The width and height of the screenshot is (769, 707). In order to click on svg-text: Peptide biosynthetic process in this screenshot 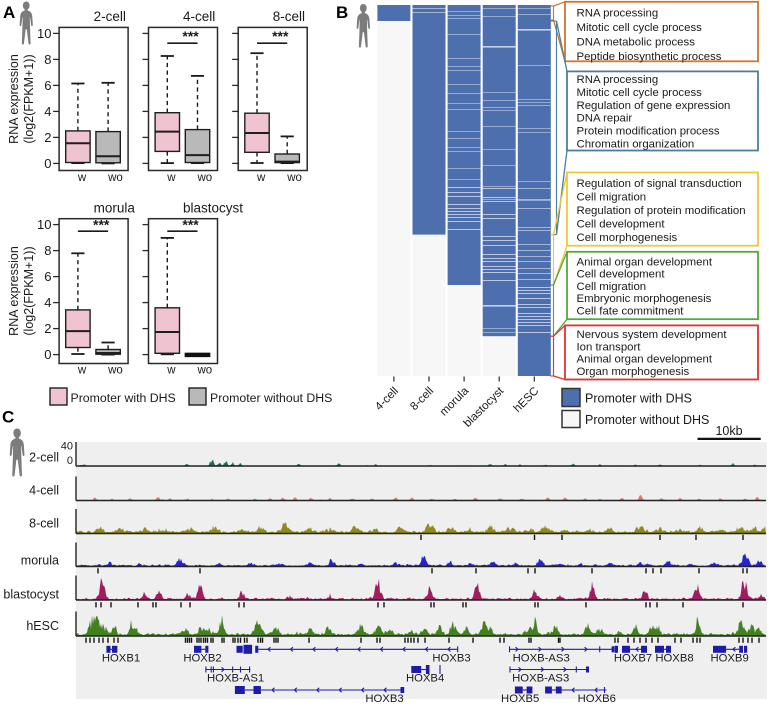, I will do `click(649, 57)`.